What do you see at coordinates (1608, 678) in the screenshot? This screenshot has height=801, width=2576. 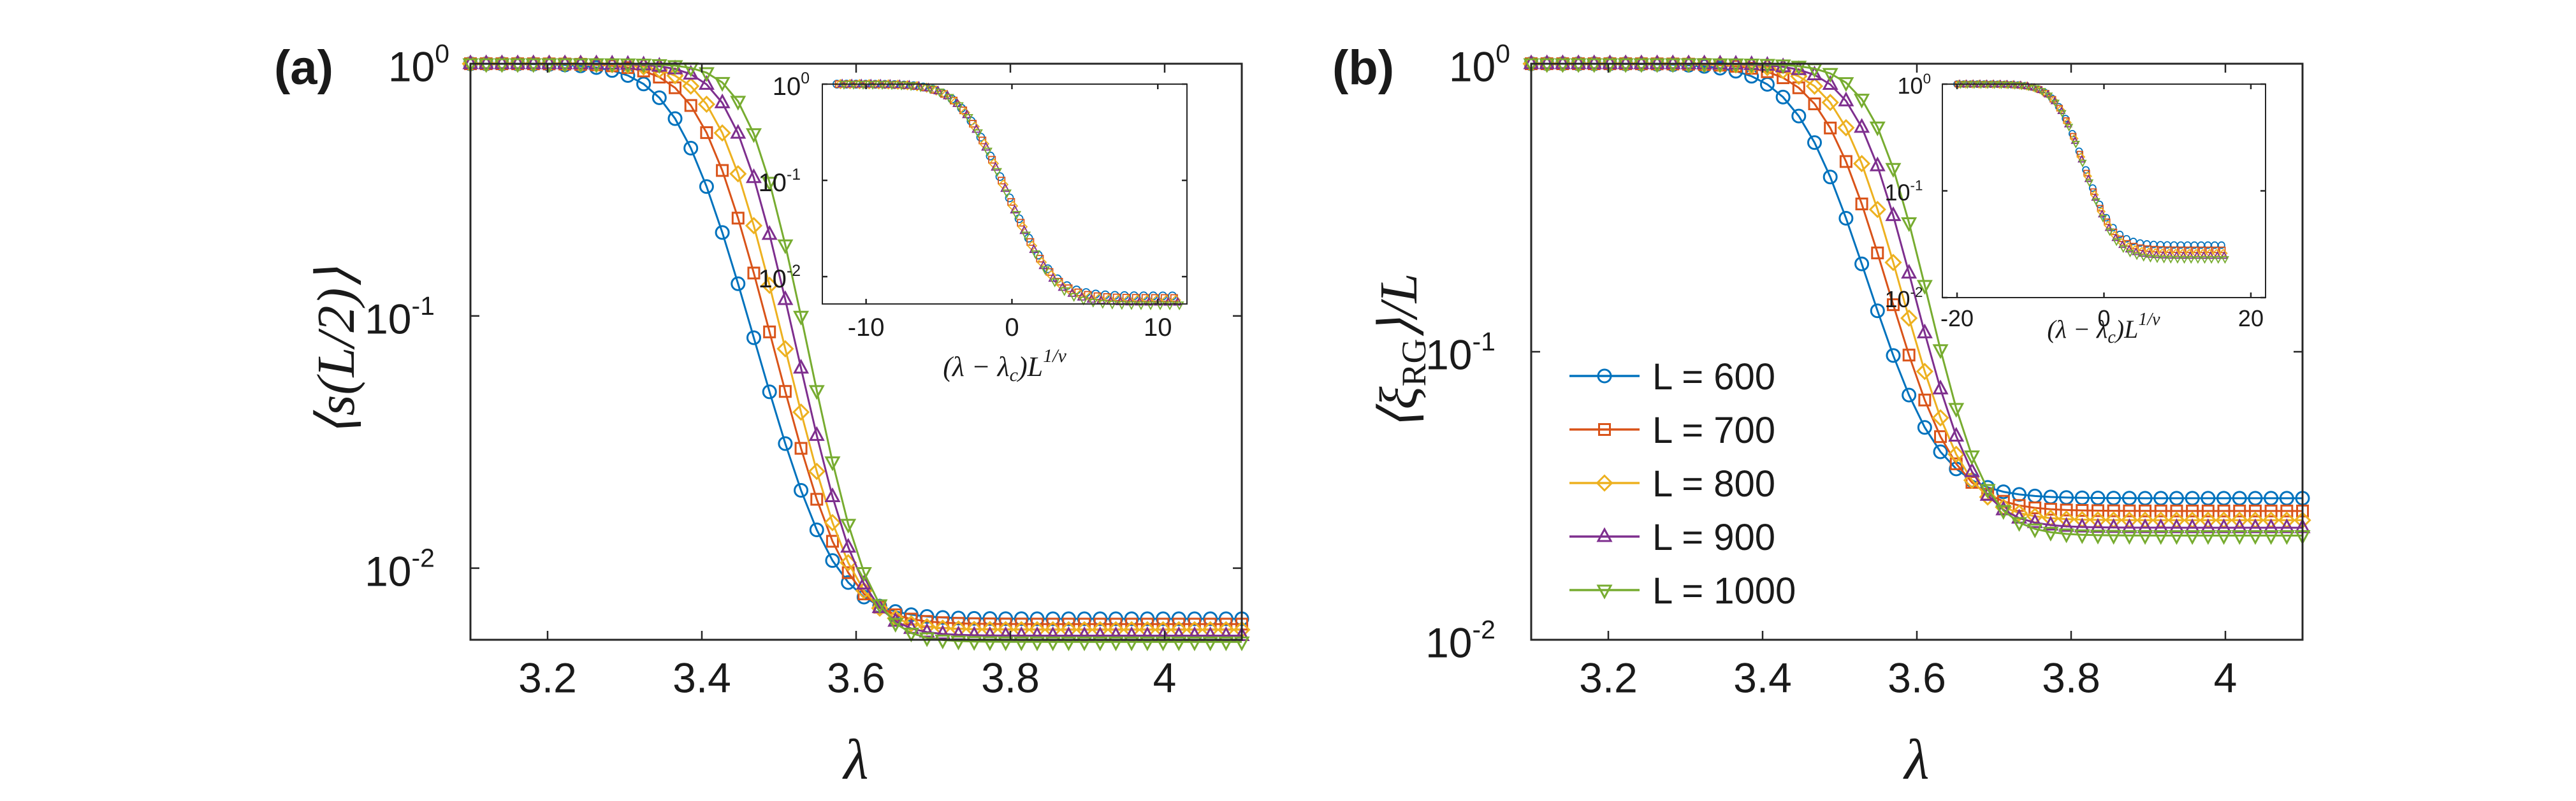 I see `panel-b-x-tick-label: 3.2` at bounding box center [1608, 678].